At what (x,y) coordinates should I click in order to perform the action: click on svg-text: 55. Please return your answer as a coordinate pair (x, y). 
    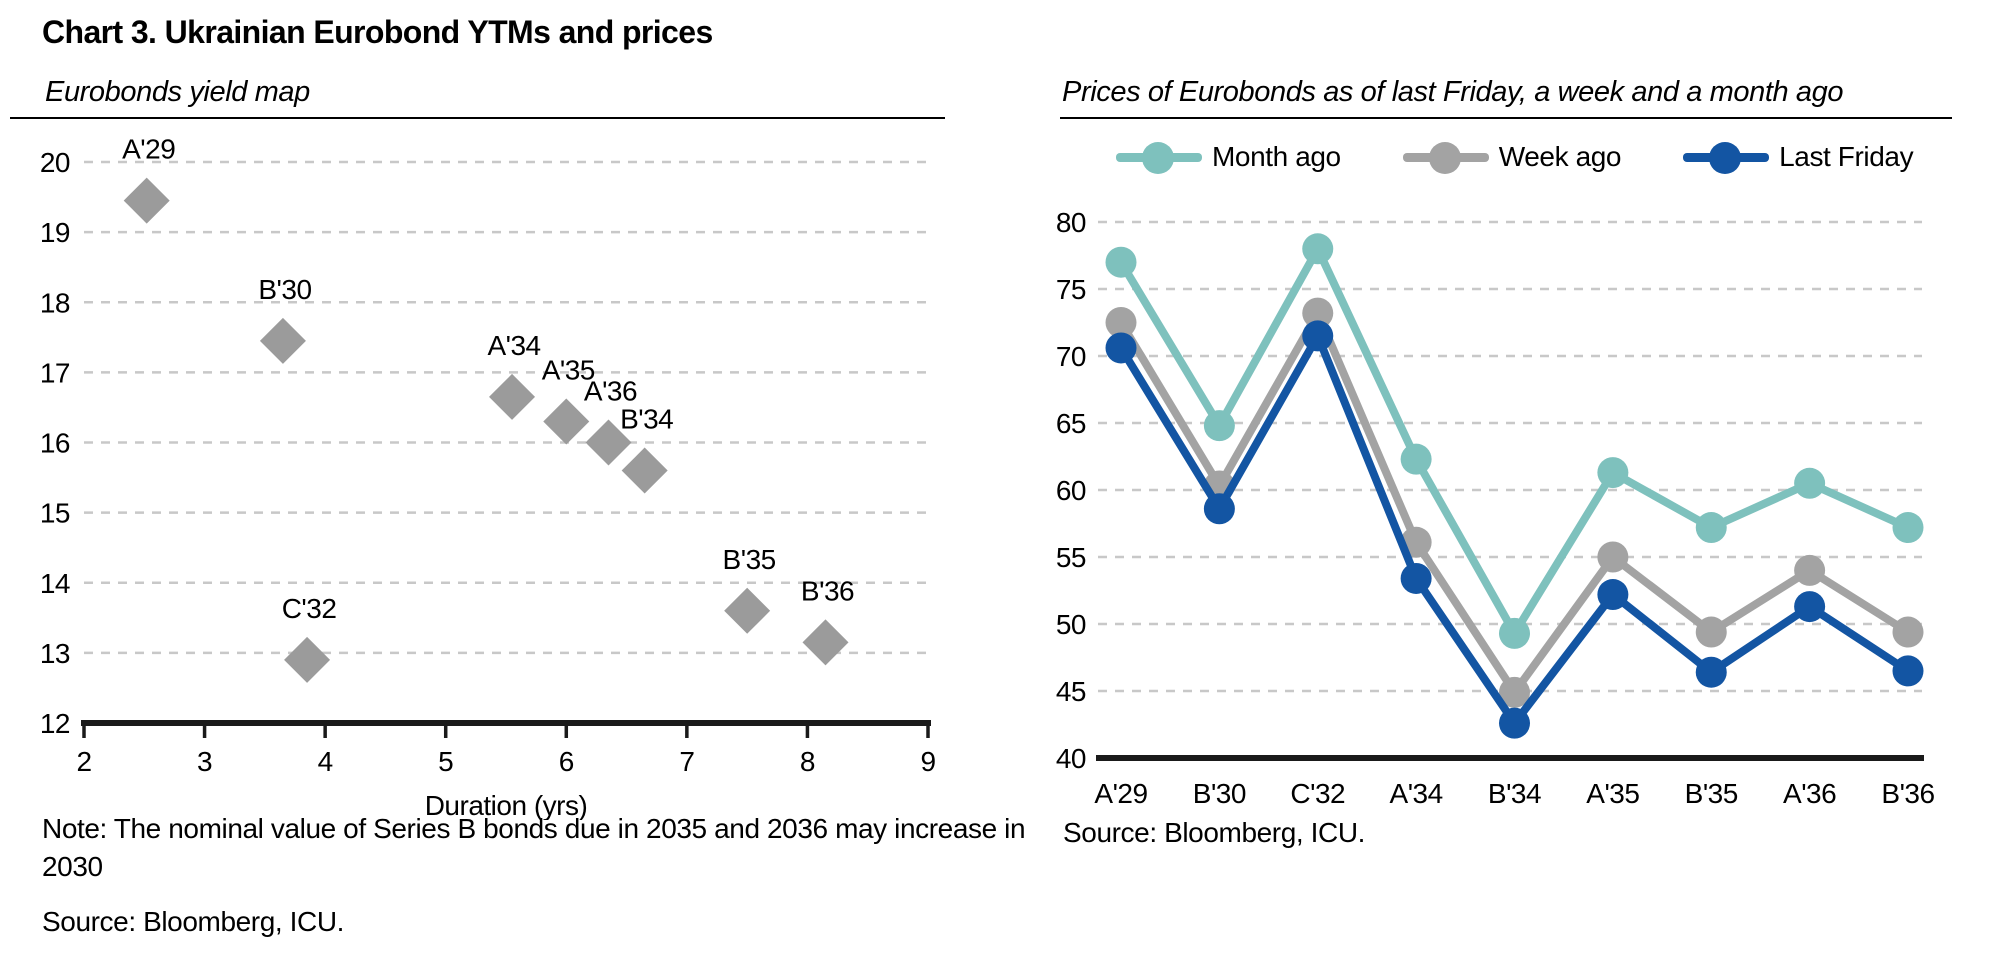
    Looking at the image, I should click on (1071, 557).